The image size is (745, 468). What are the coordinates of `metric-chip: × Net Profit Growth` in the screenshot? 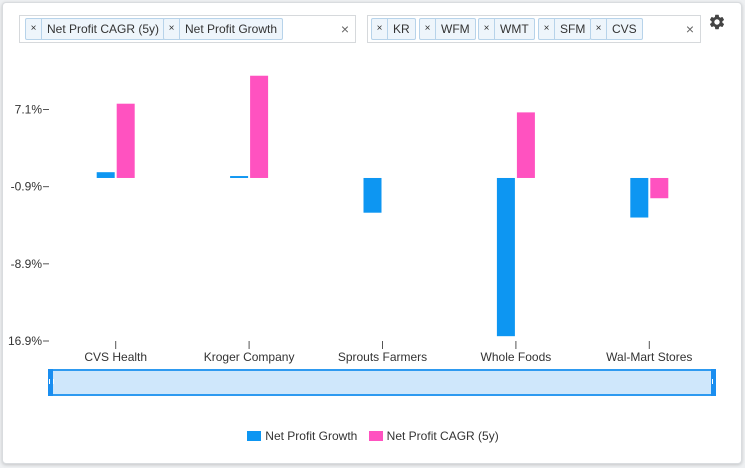 It's located at (223, 29).